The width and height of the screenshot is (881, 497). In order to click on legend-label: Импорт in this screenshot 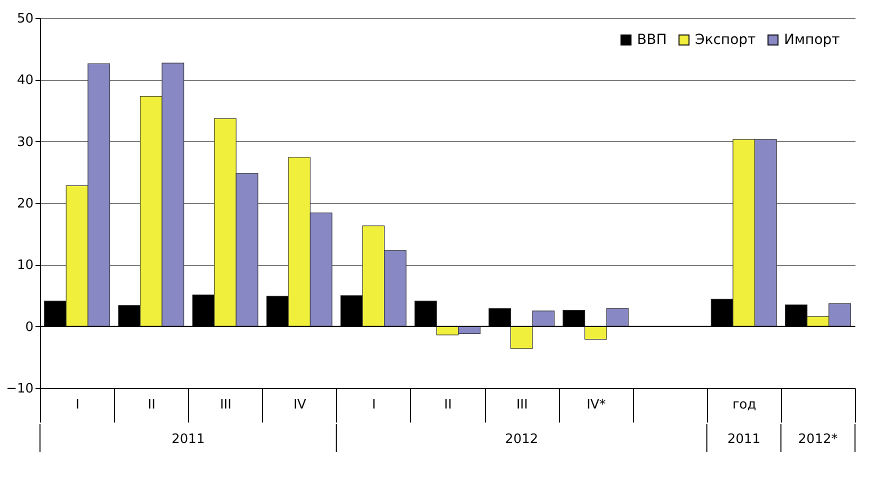, I will do `click(812, 40)`.